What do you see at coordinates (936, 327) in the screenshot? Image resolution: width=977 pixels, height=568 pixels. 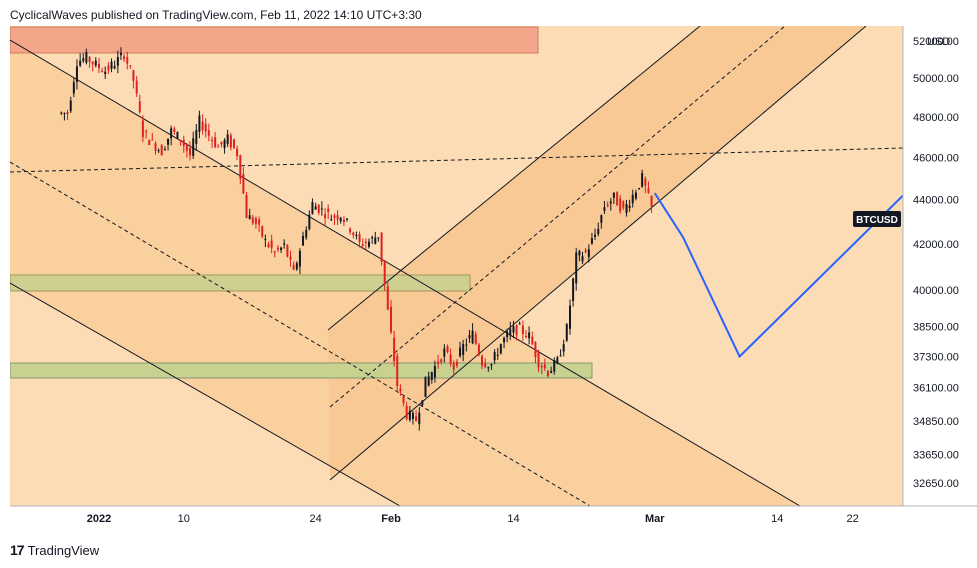 I see `y-tick-label: 38500.00` at bounding box center [936, 327].